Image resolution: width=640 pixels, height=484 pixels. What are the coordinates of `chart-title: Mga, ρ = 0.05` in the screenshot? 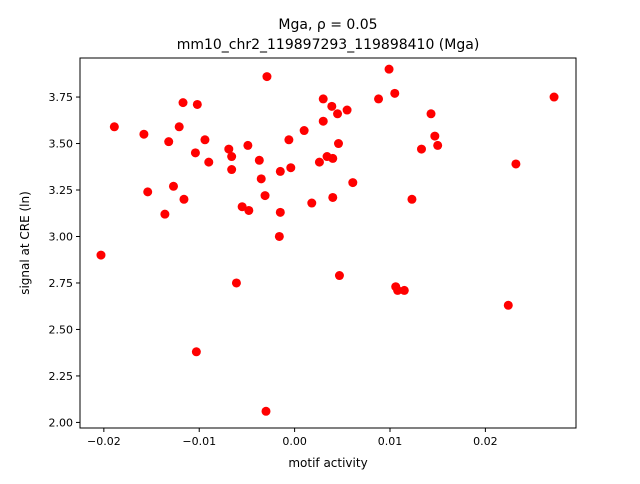 It's located at (327, 25).